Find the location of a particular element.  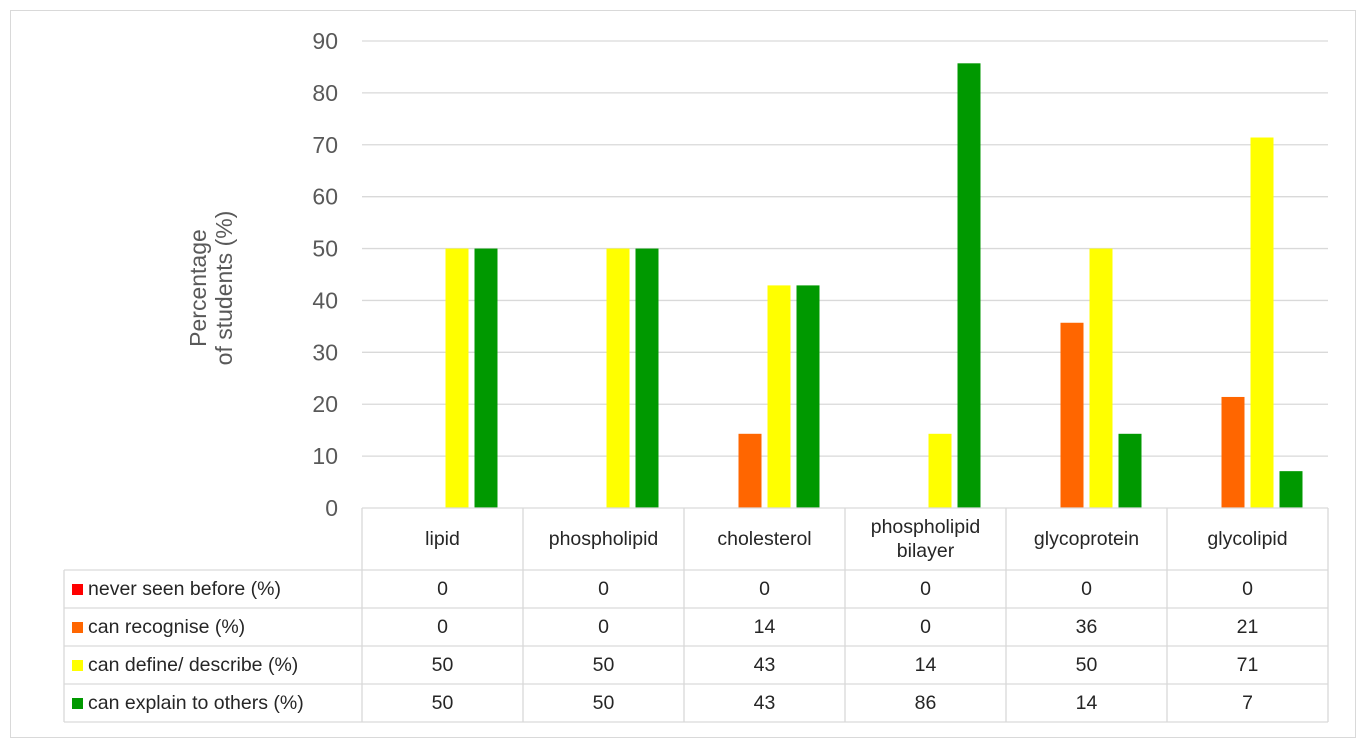

legend-row-header: can recognise (%) is located at coordinates (213, 627).